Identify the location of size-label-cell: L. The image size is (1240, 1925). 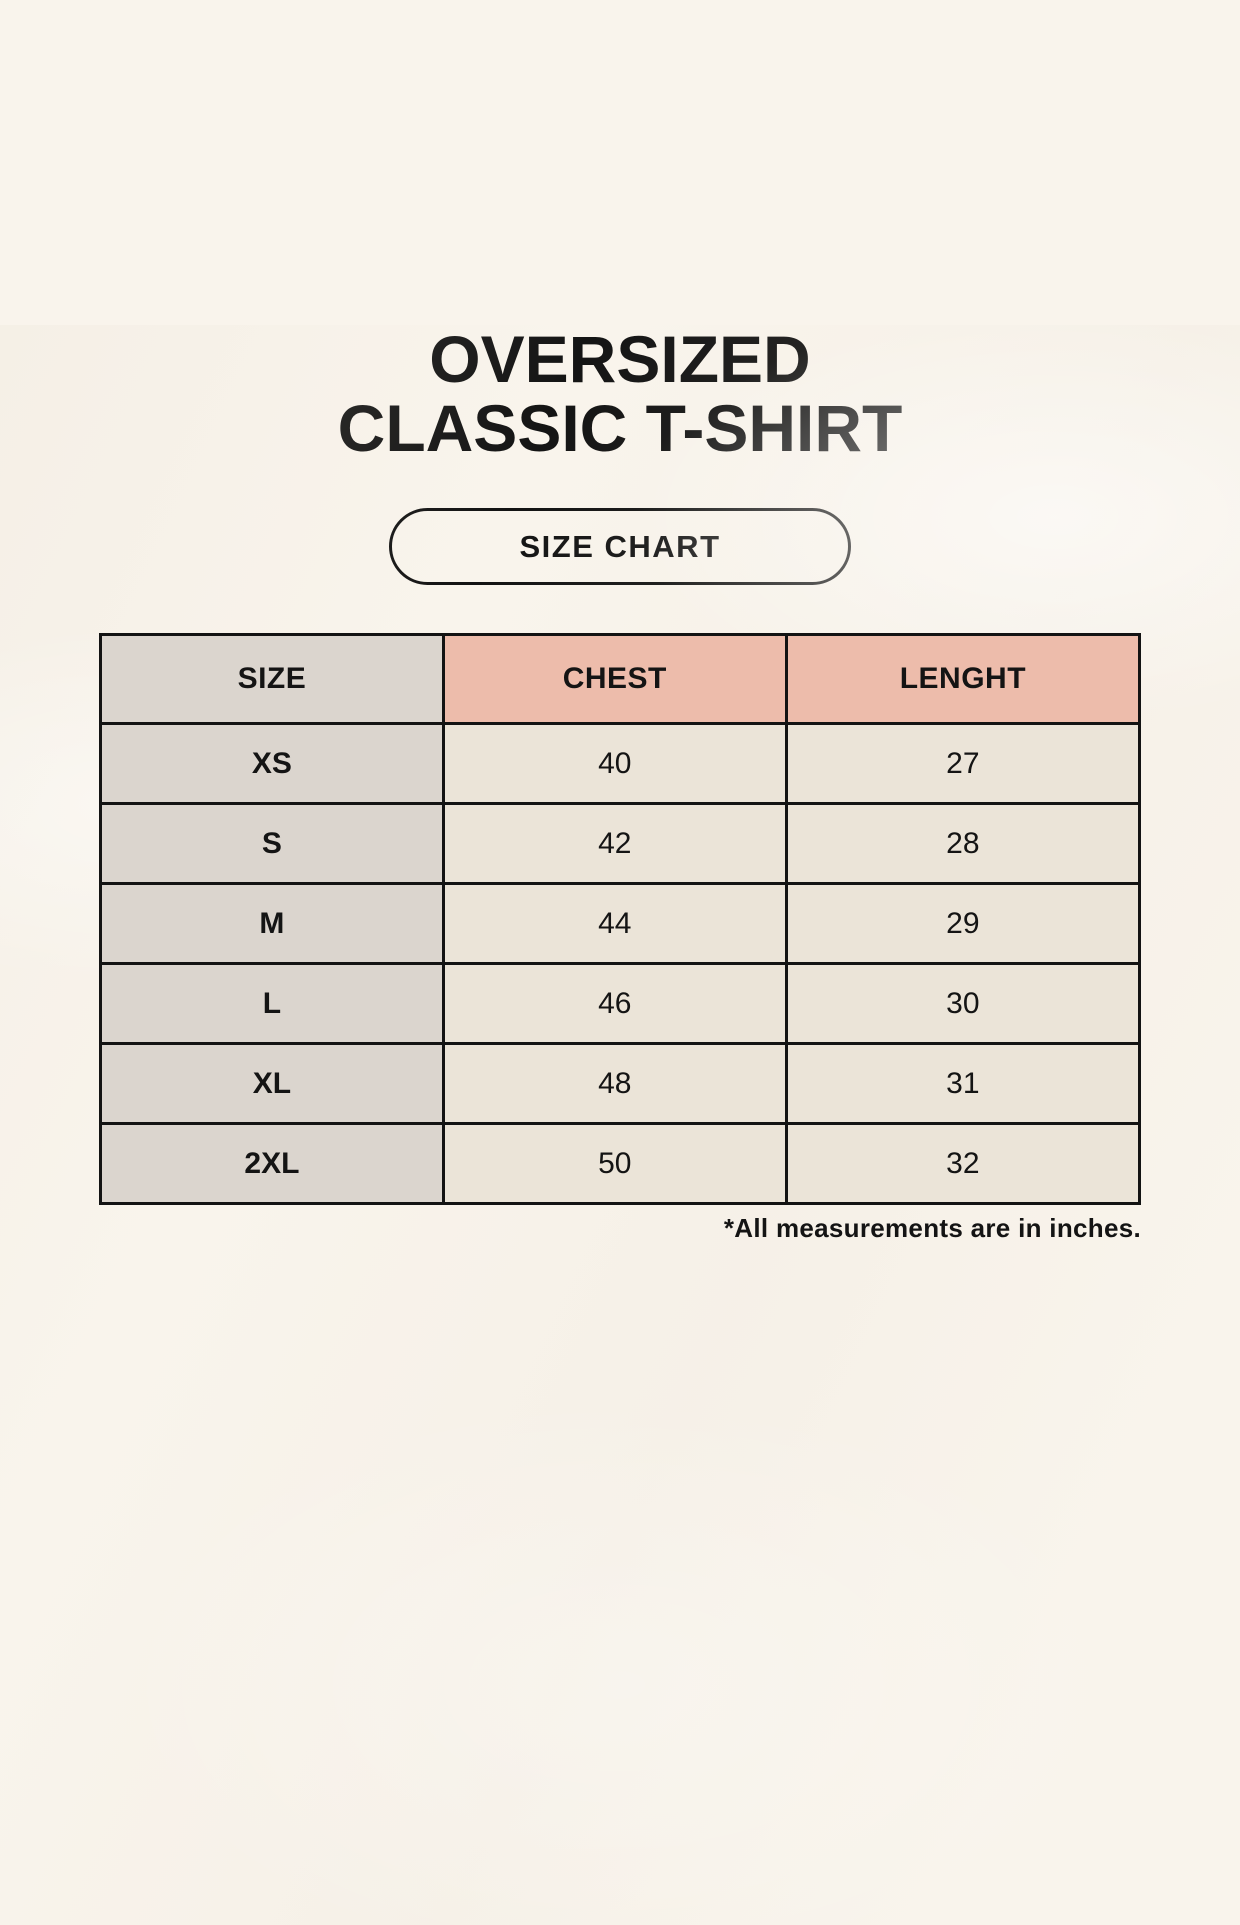
(272, 1004).